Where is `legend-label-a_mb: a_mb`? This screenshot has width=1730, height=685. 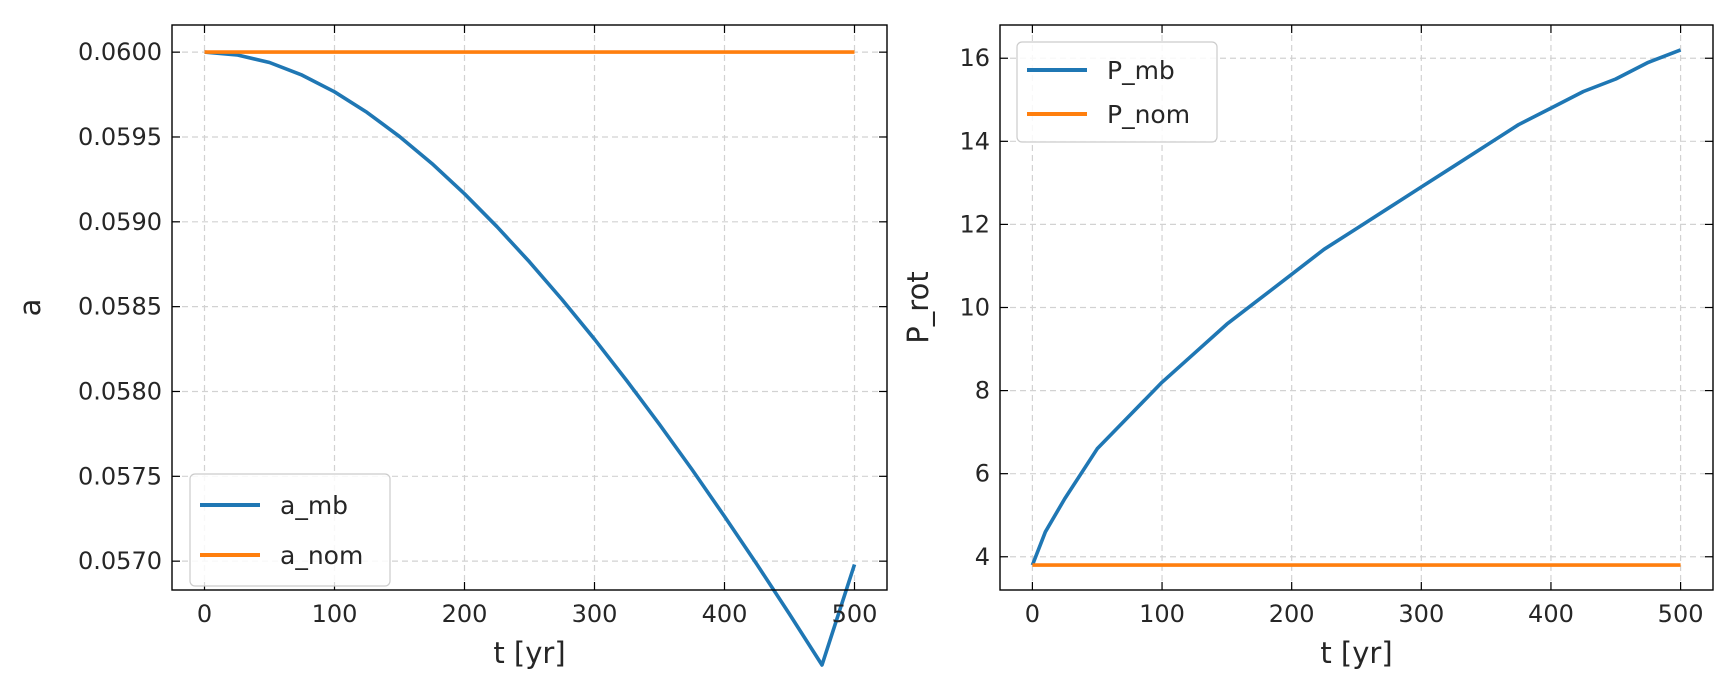 legend-label-a_mb: a_mb is located at coordinates (314, 505).